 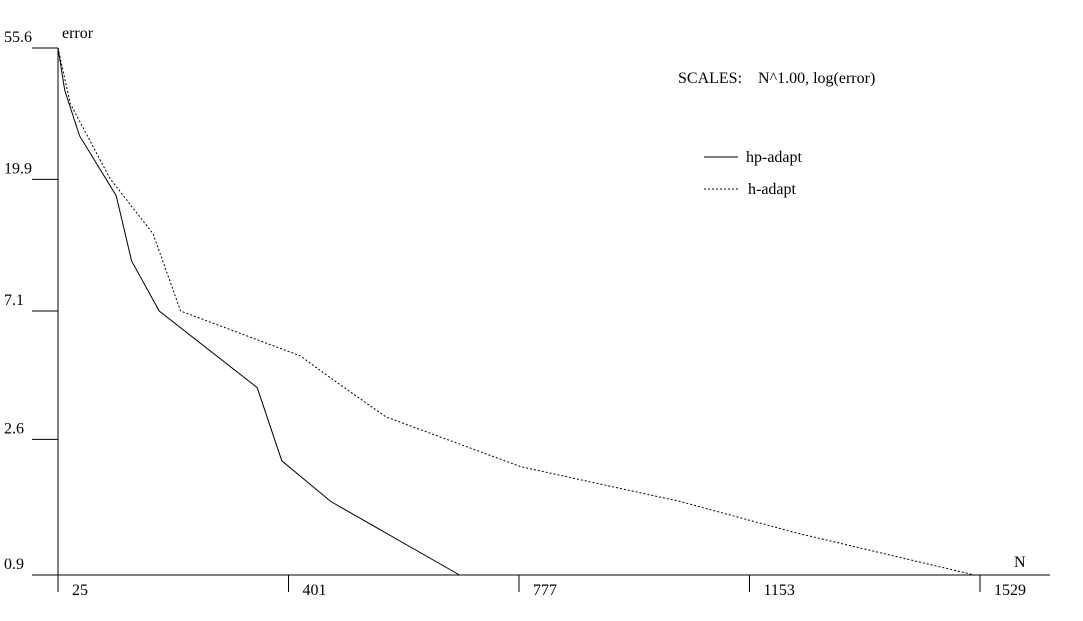 What do you see at coordinates (18, 168) in the screenshot?
I see `y-tick-label-3: 19.9` at bounding box center [18, 168].